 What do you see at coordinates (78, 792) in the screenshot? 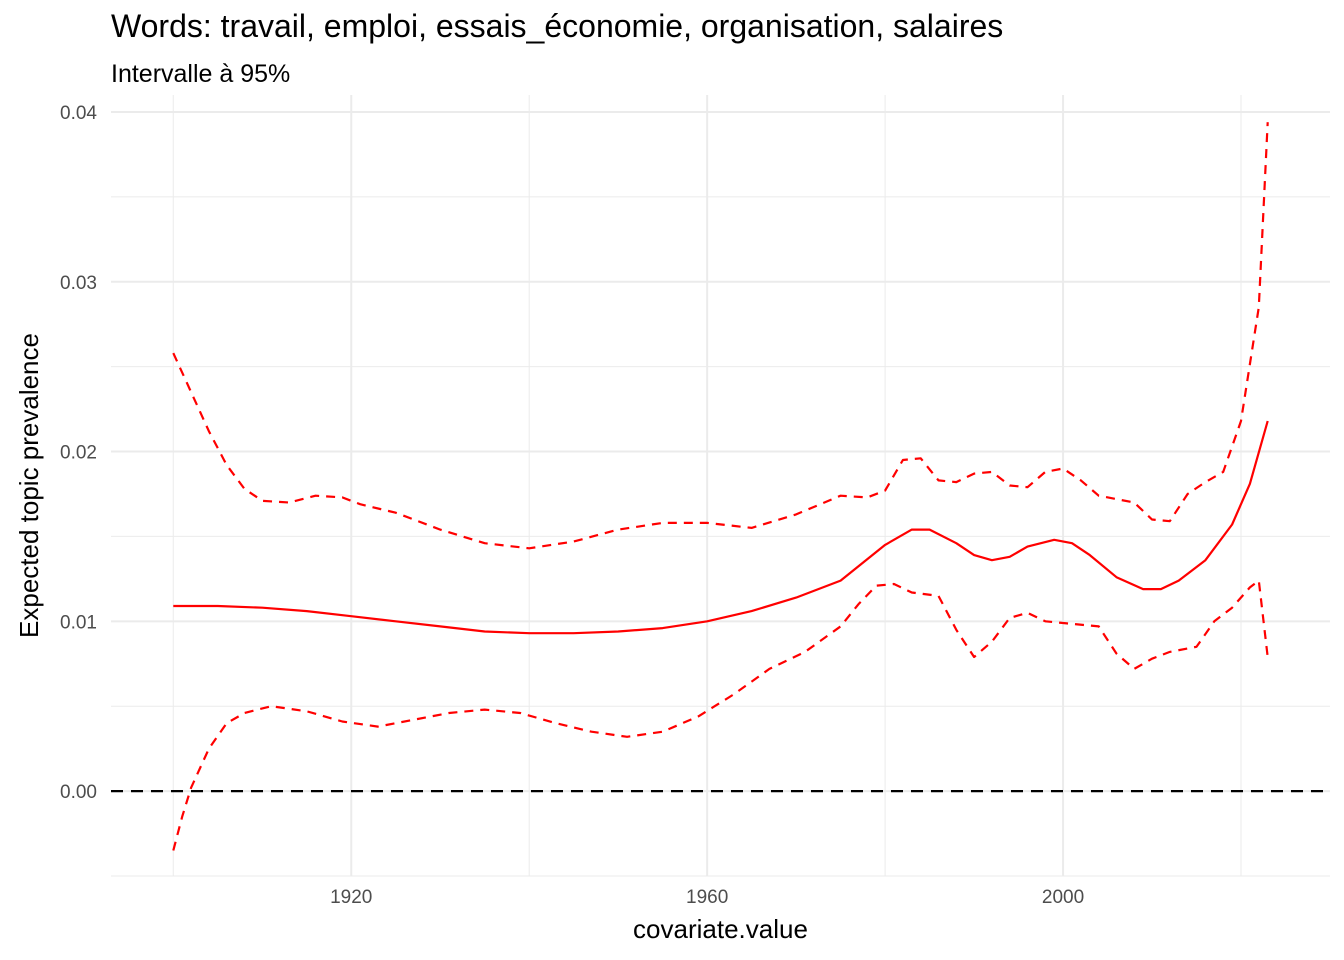
I see `y-tick-label: 0.00` at bounding box center [78, 792].